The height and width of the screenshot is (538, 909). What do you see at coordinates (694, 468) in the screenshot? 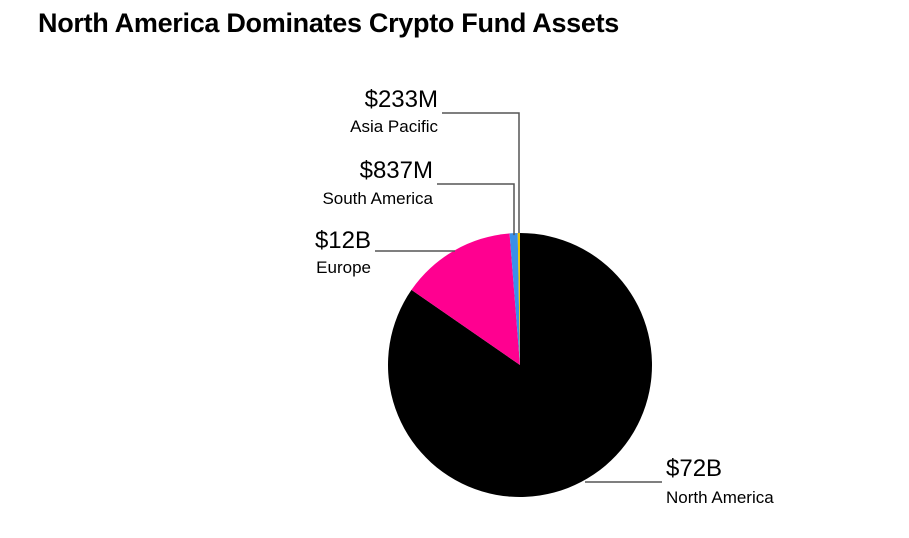
I see `slice-value-label: $72B` at bounding box center [694, 468].